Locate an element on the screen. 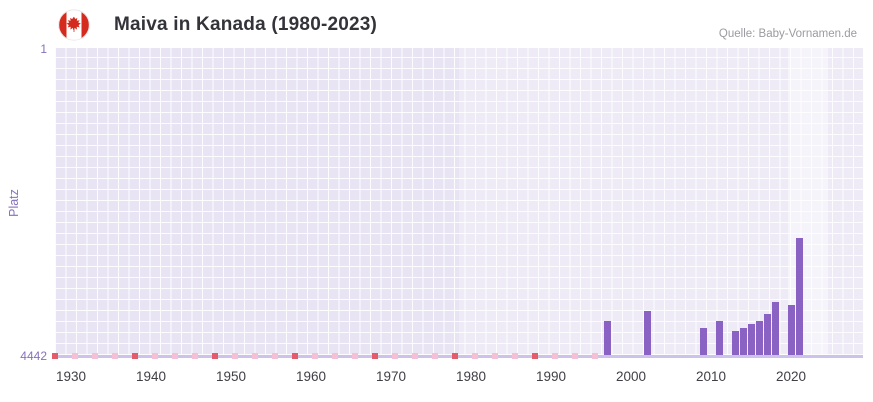 Image resolution: width=873 pixels, height=402 pixels. x-axis-tick-label: 1950 is located at coordinates (231, 376).